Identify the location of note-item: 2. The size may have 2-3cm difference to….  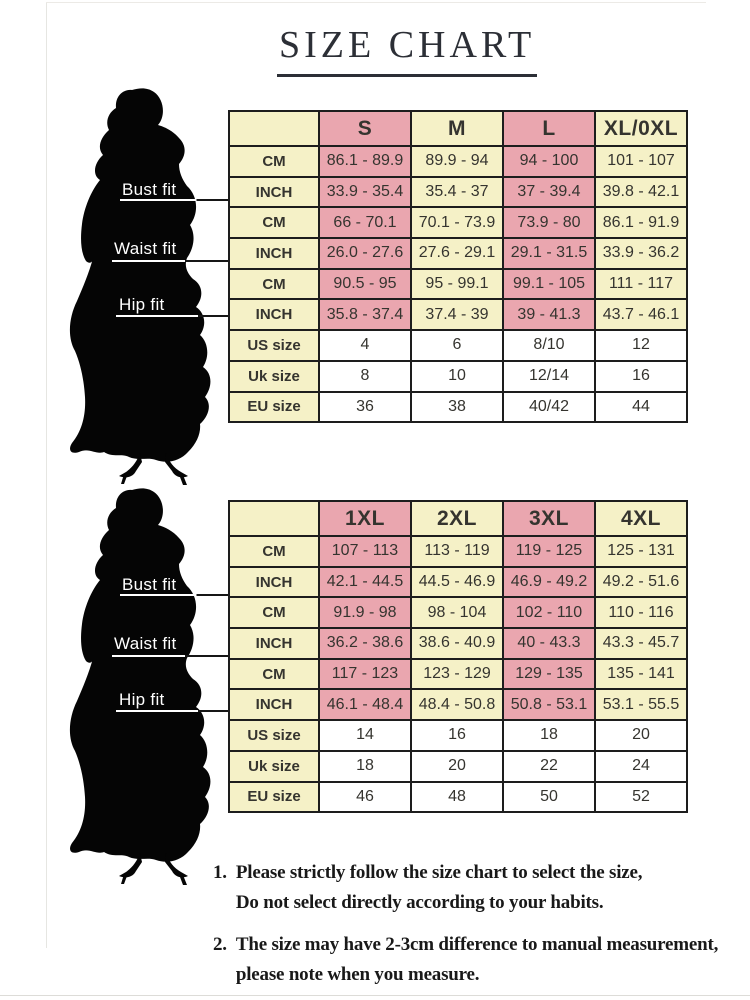
(478, 960).